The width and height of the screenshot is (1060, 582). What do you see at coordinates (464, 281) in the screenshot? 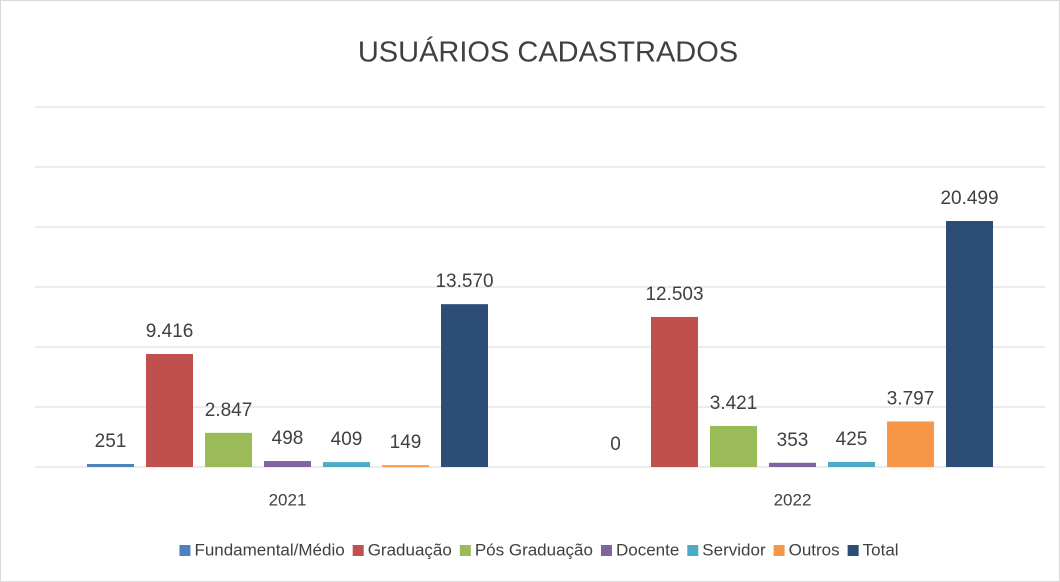
I see `data-label: 13.570` at bounding box center [464, 281].